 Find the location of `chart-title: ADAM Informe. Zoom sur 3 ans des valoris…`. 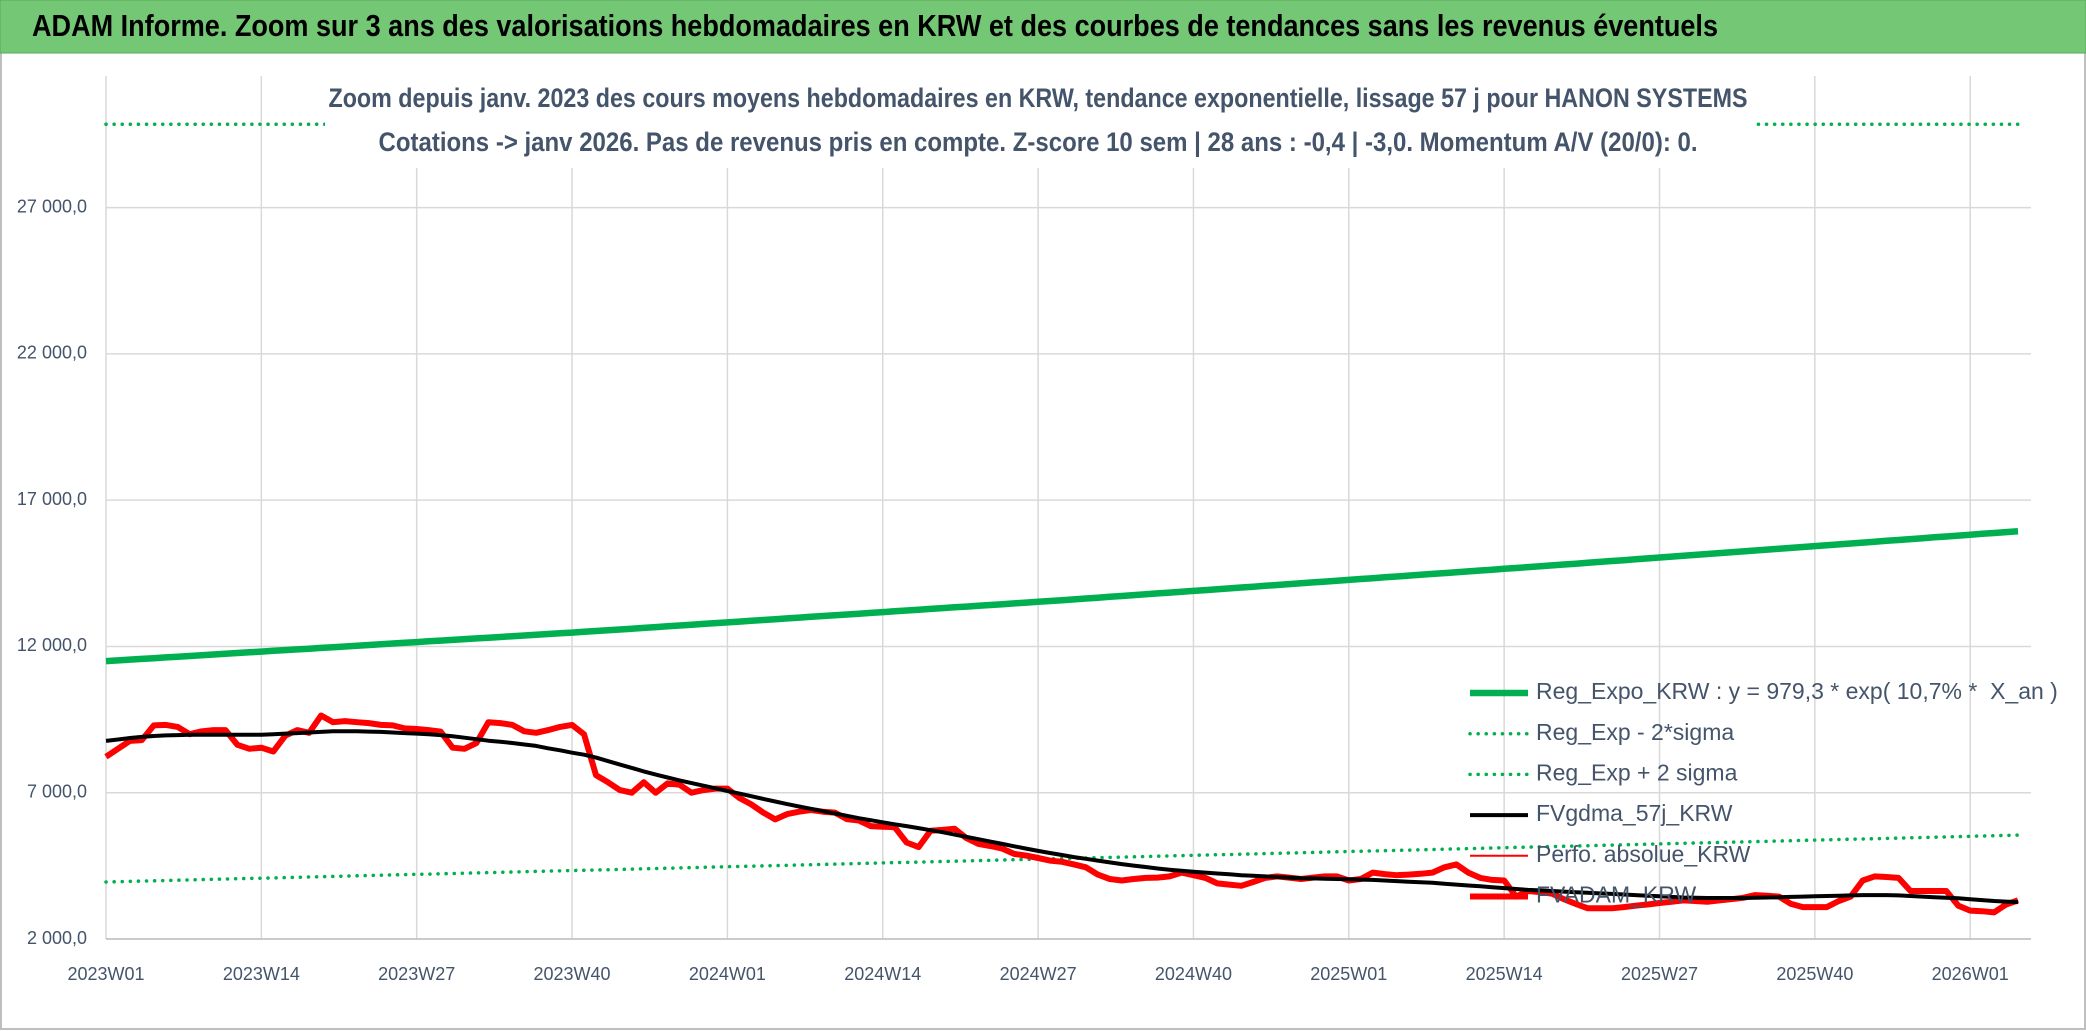

chart-title: ADAM Informe. Zoom sur 3 ans des valoris… is located at coordinates (875, 25).